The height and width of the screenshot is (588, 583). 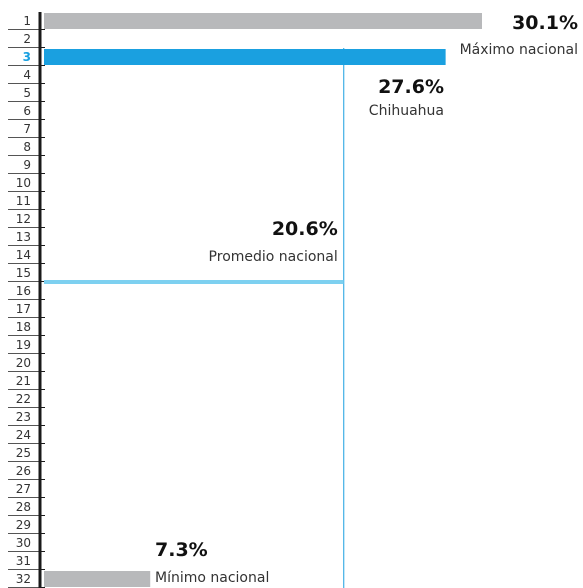 What do you see at coordinates (411, 87) in the screenshot?
I see `chihuahua-value-label: 27.6%` at bounding box center [411, 87].